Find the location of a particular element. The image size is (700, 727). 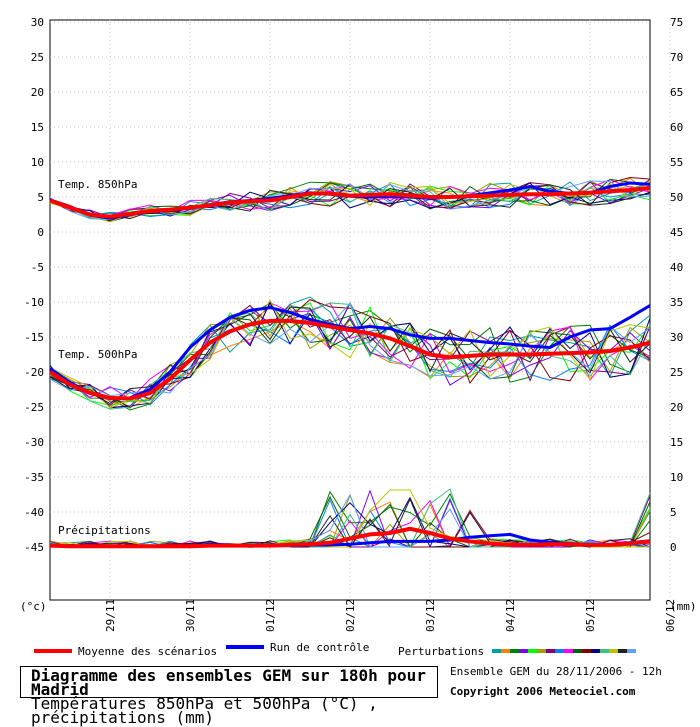

legend-perturbations: Perturbations is located at coordinates (517, 651).